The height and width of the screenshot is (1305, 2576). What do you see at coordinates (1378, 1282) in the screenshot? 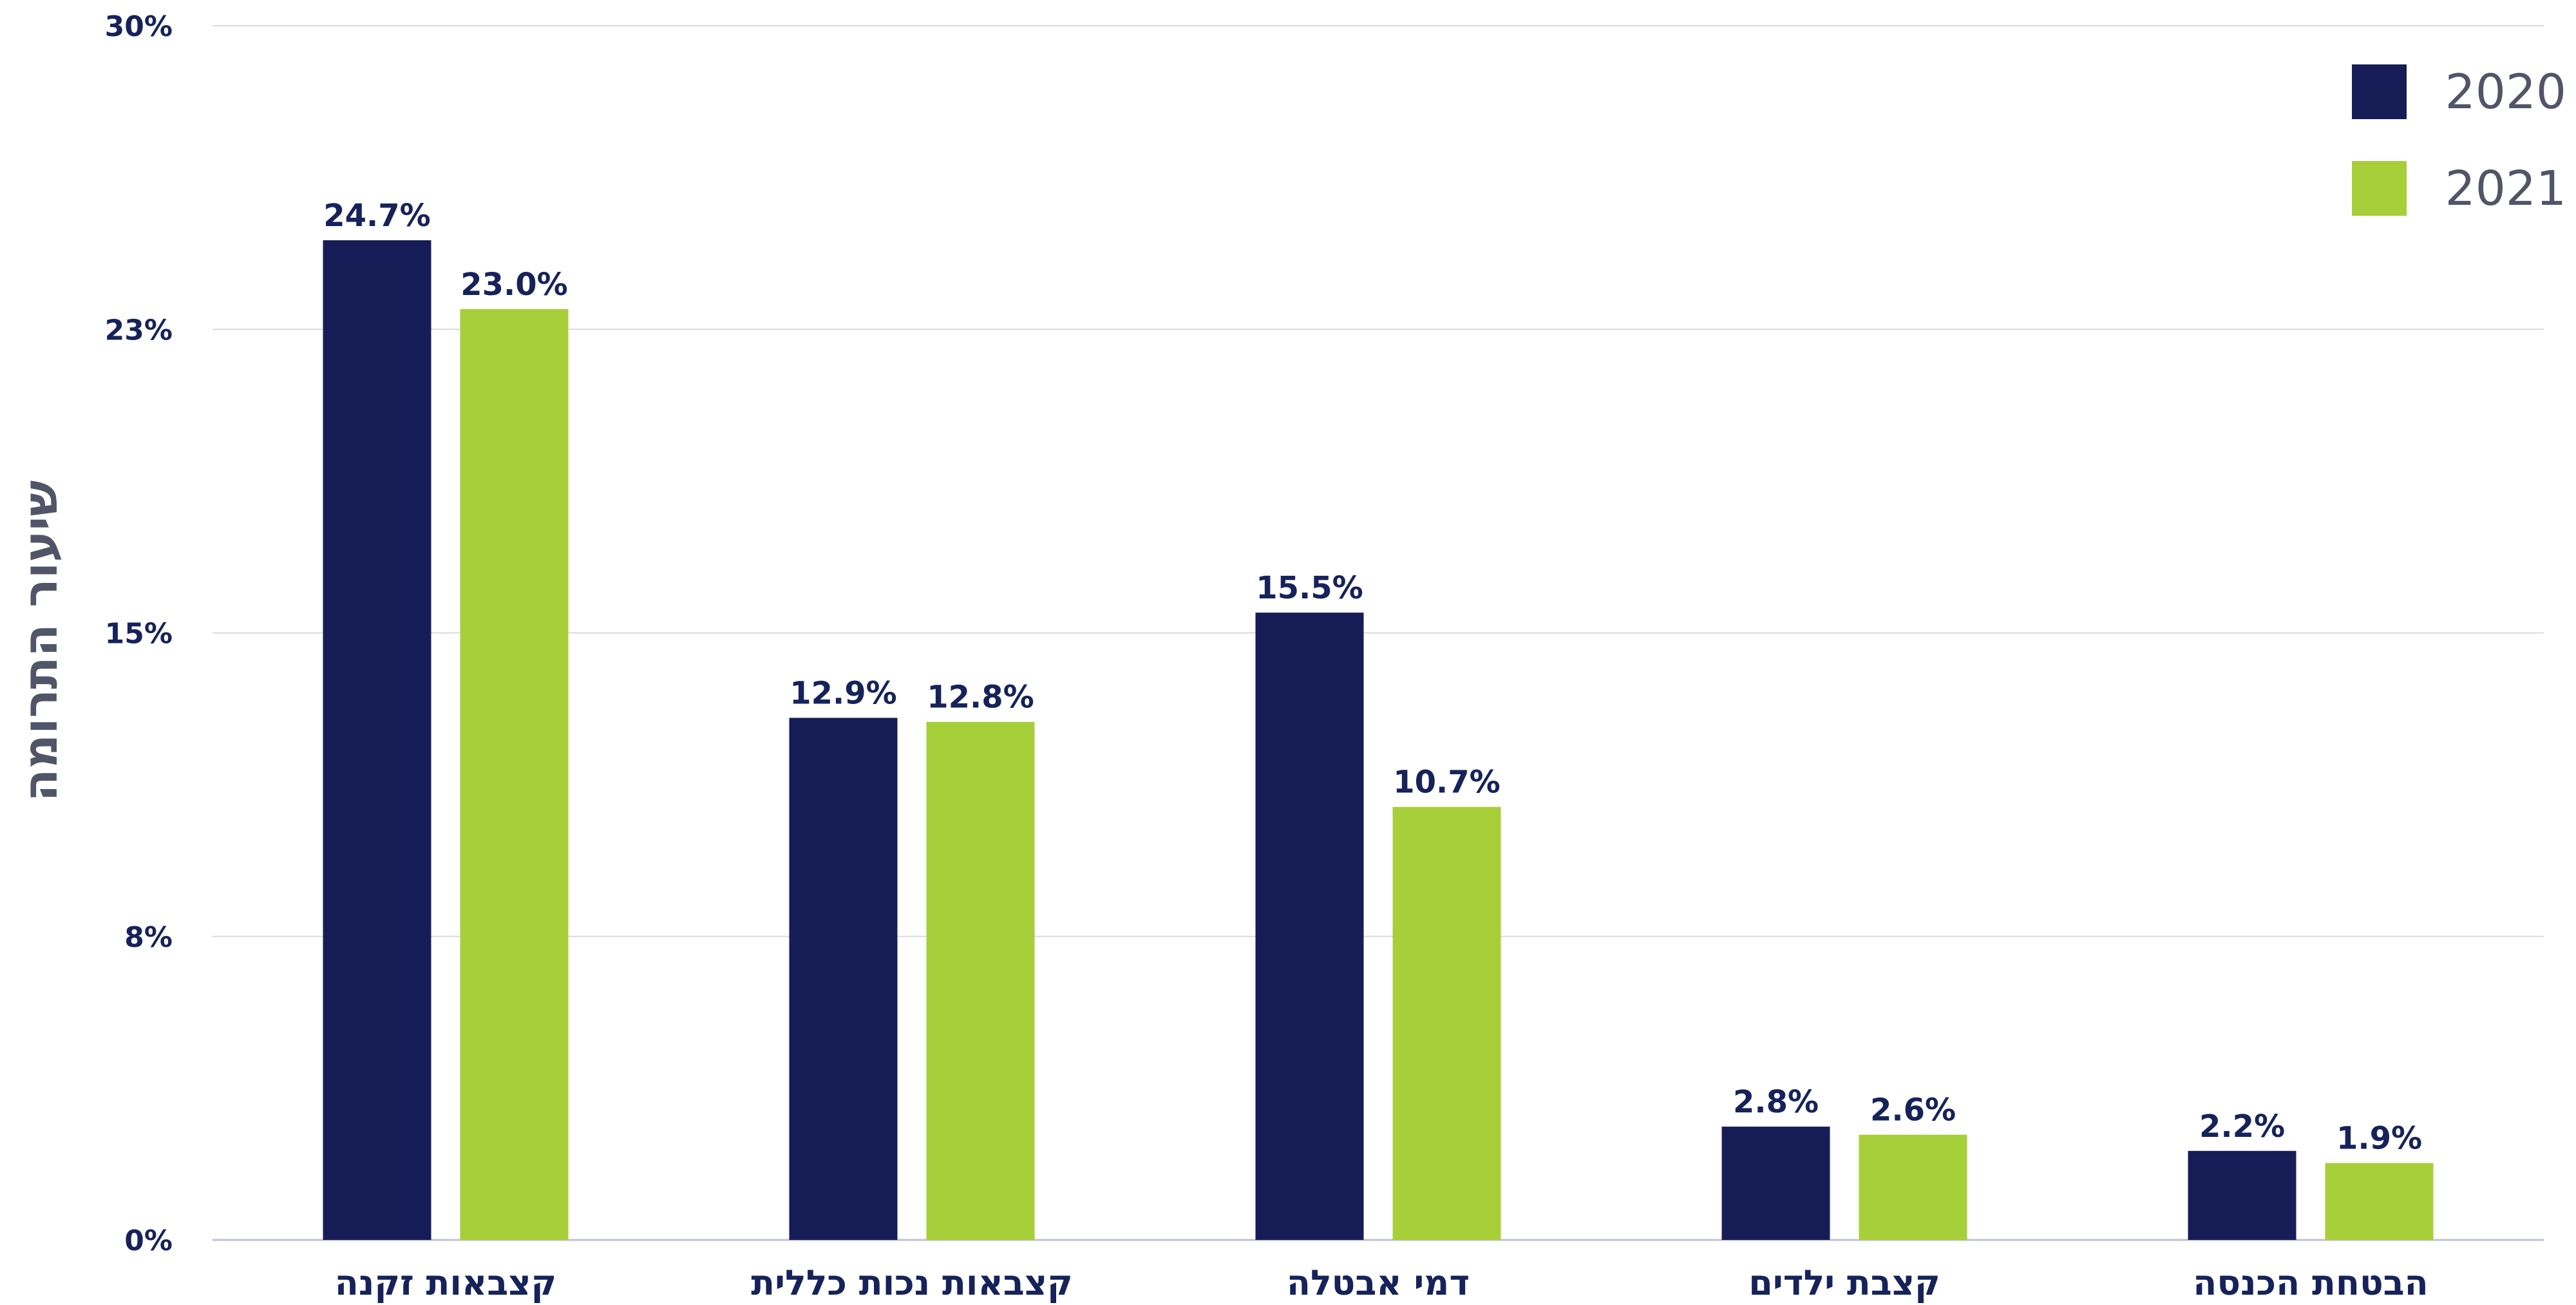
I see `x-tick-label: דמי אבטלה` at bounding box center [1378, 1282].